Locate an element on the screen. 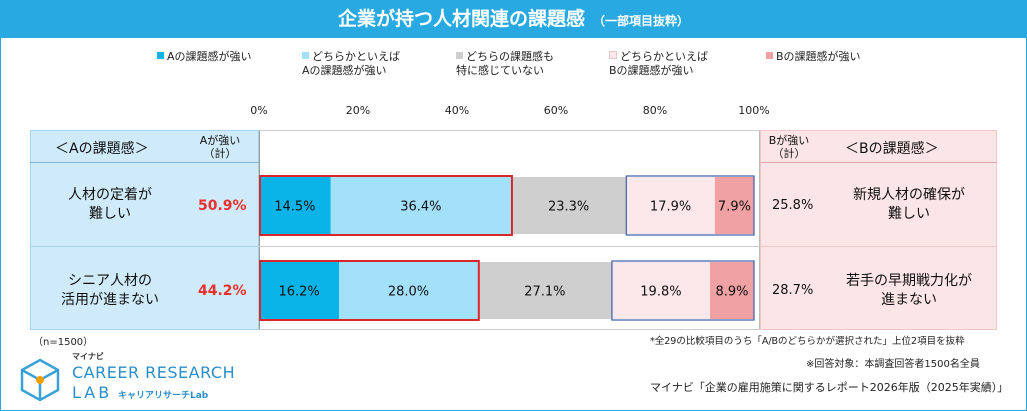 The height and width of the screenshot is (411, 1027). a-total-header: Aが強い （計） is located at coordinates (220, 147).